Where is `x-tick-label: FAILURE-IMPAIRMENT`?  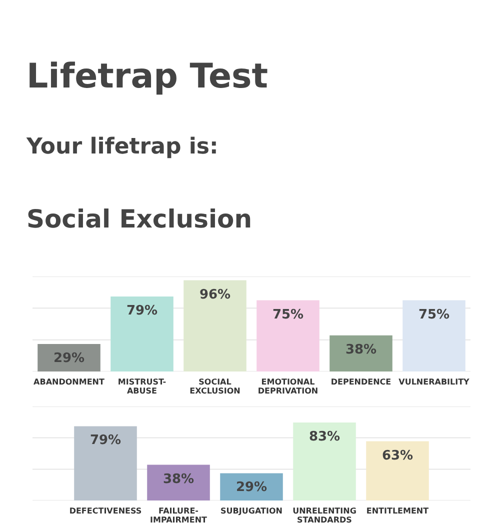
x-tick-label: FAILURE-IMPAIRMENT is located at coordinates (179, 515).